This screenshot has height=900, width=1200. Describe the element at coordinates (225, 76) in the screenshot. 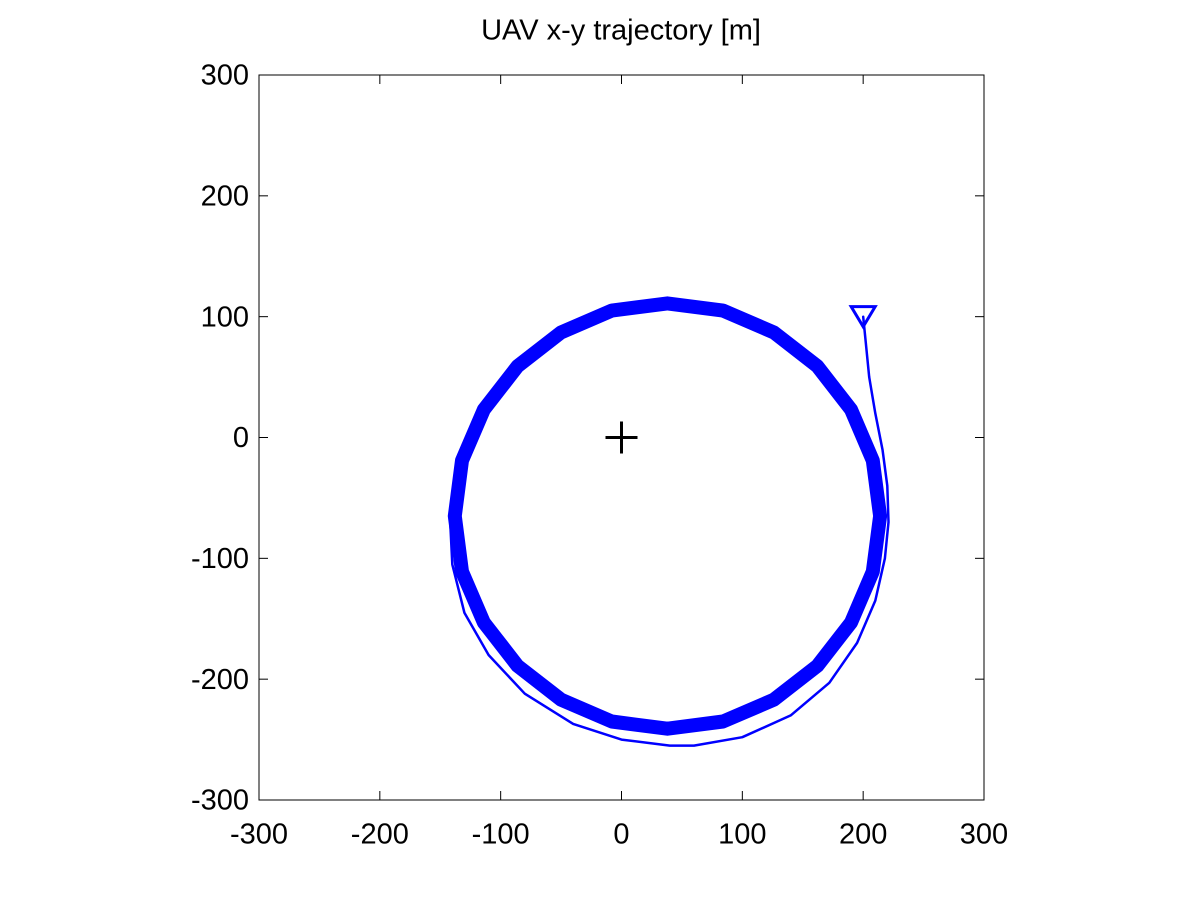

I see `y-tick-label: 300` at that location.